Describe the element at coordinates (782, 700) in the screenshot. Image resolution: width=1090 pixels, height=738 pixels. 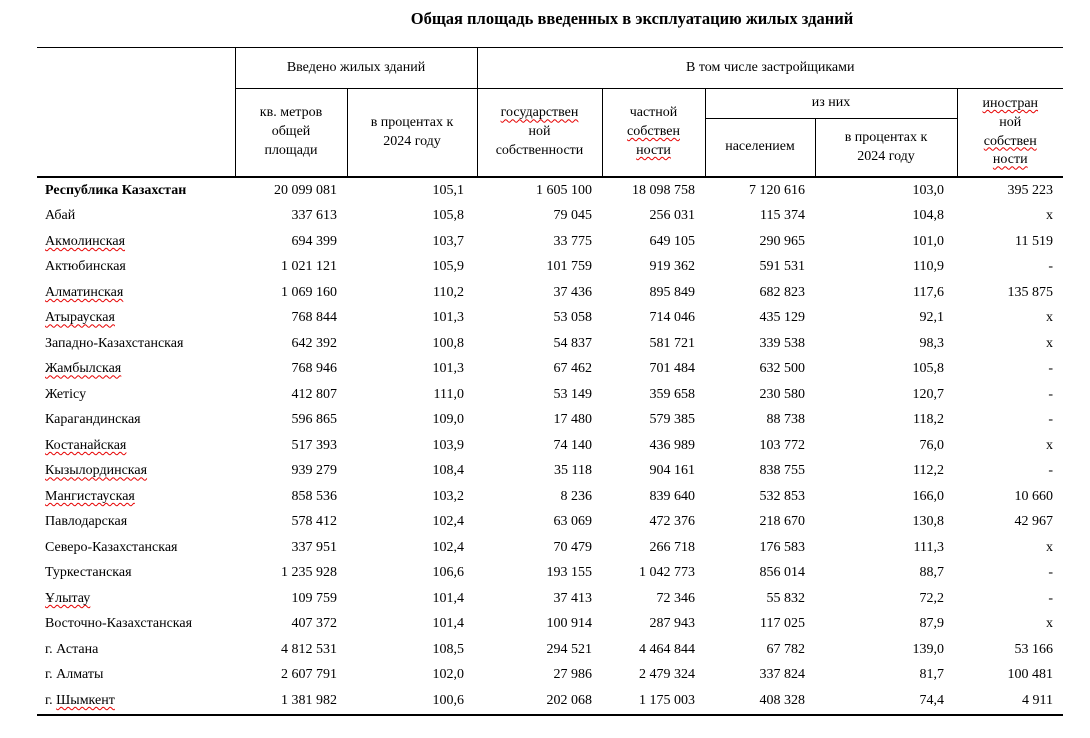
I see `value-cell: 408 328` at that location.